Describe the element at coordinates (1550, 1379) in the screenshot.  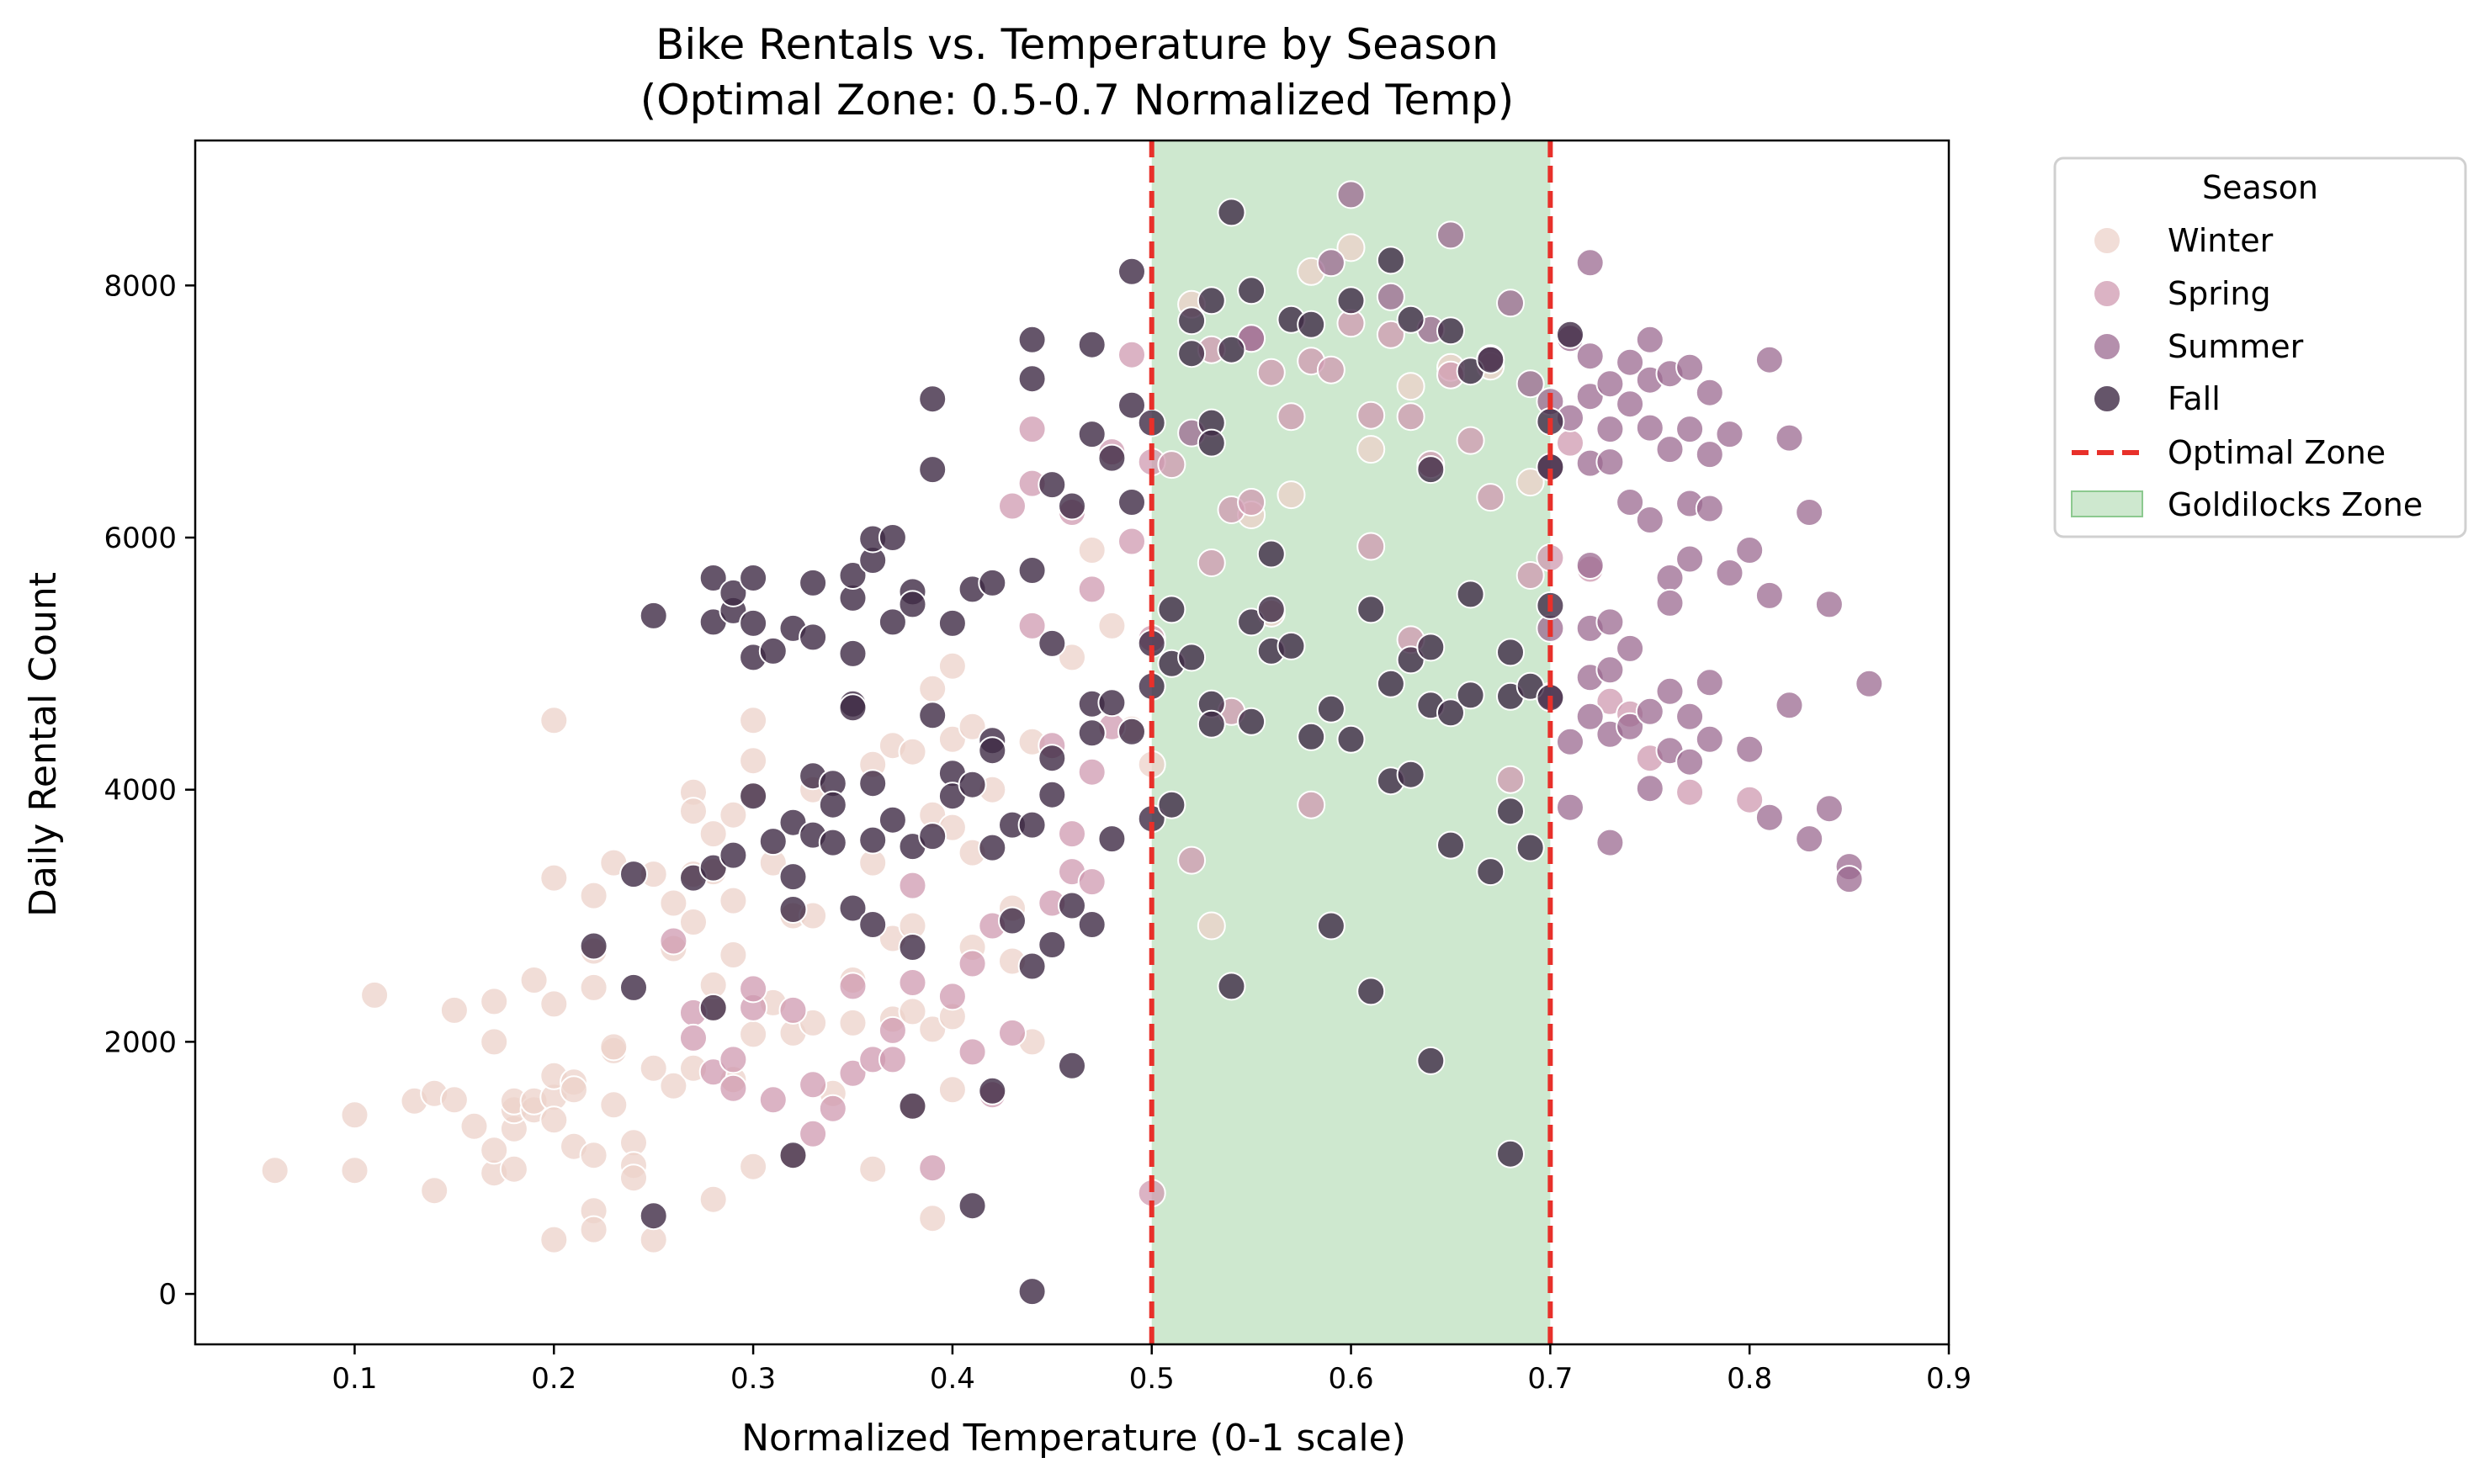
I see `x-tick-label: 0.7` at that location.